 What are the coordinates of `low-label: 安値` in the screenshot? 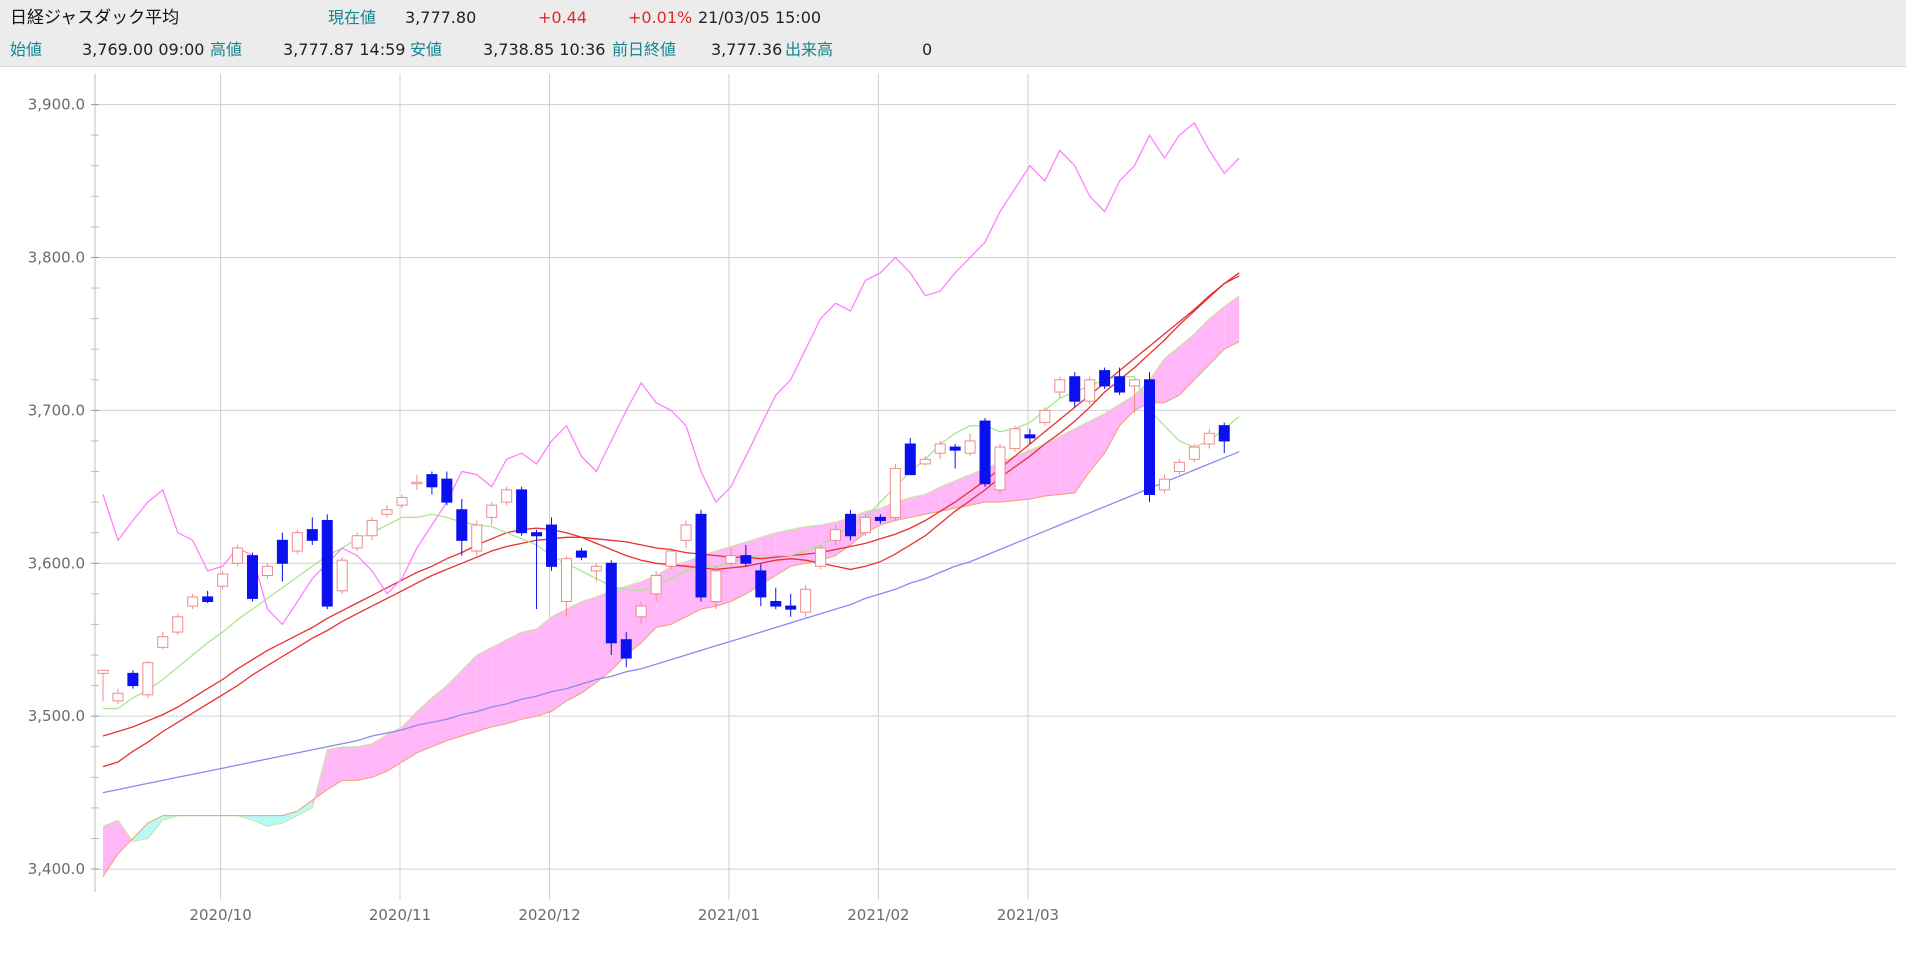 It's located at (426, 49).